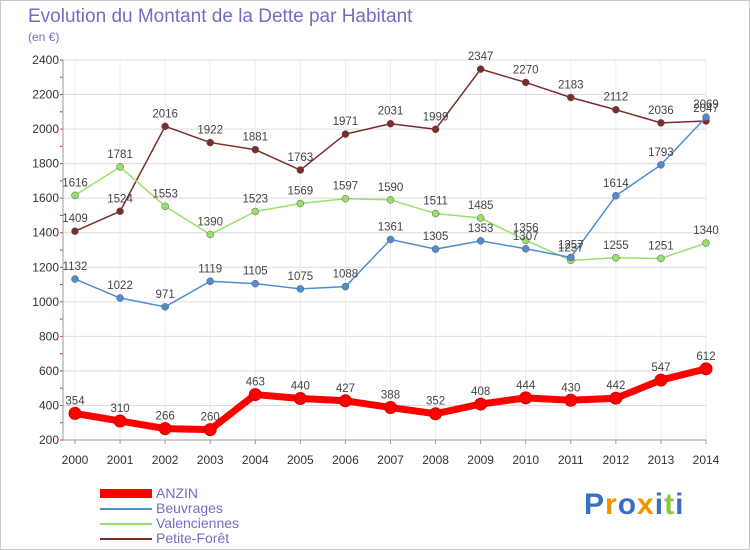 This screenshot has width=750, height=550. I want to click on data-label-petite-for-t: 2112, so click(615, 98).